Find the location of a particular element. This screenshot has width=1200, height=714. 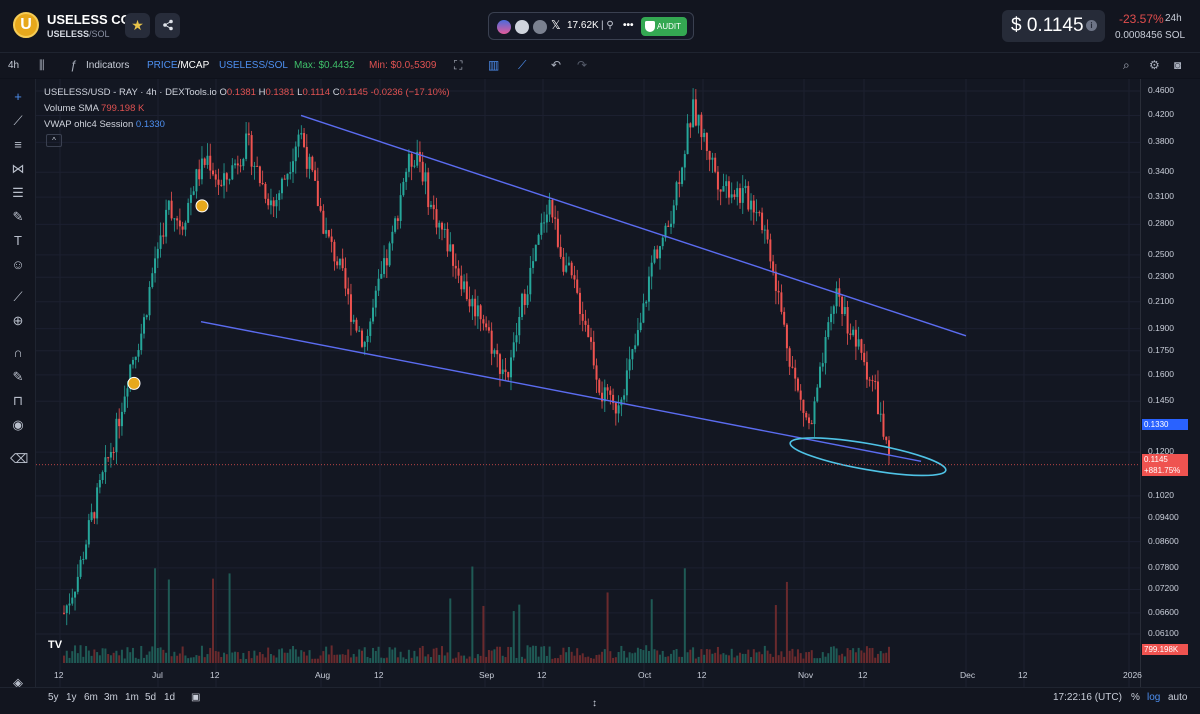

range-5y: 5y is located at coordinates (53, 697).